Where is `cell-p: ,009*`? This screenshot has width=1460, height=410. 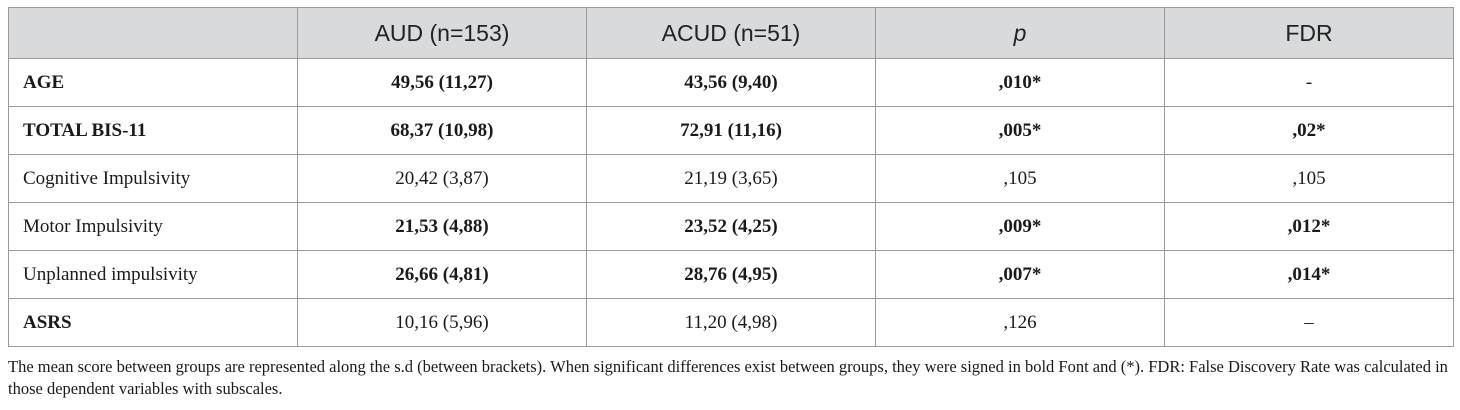 cell-p: ,009* is located at coordinates (1020, 226).